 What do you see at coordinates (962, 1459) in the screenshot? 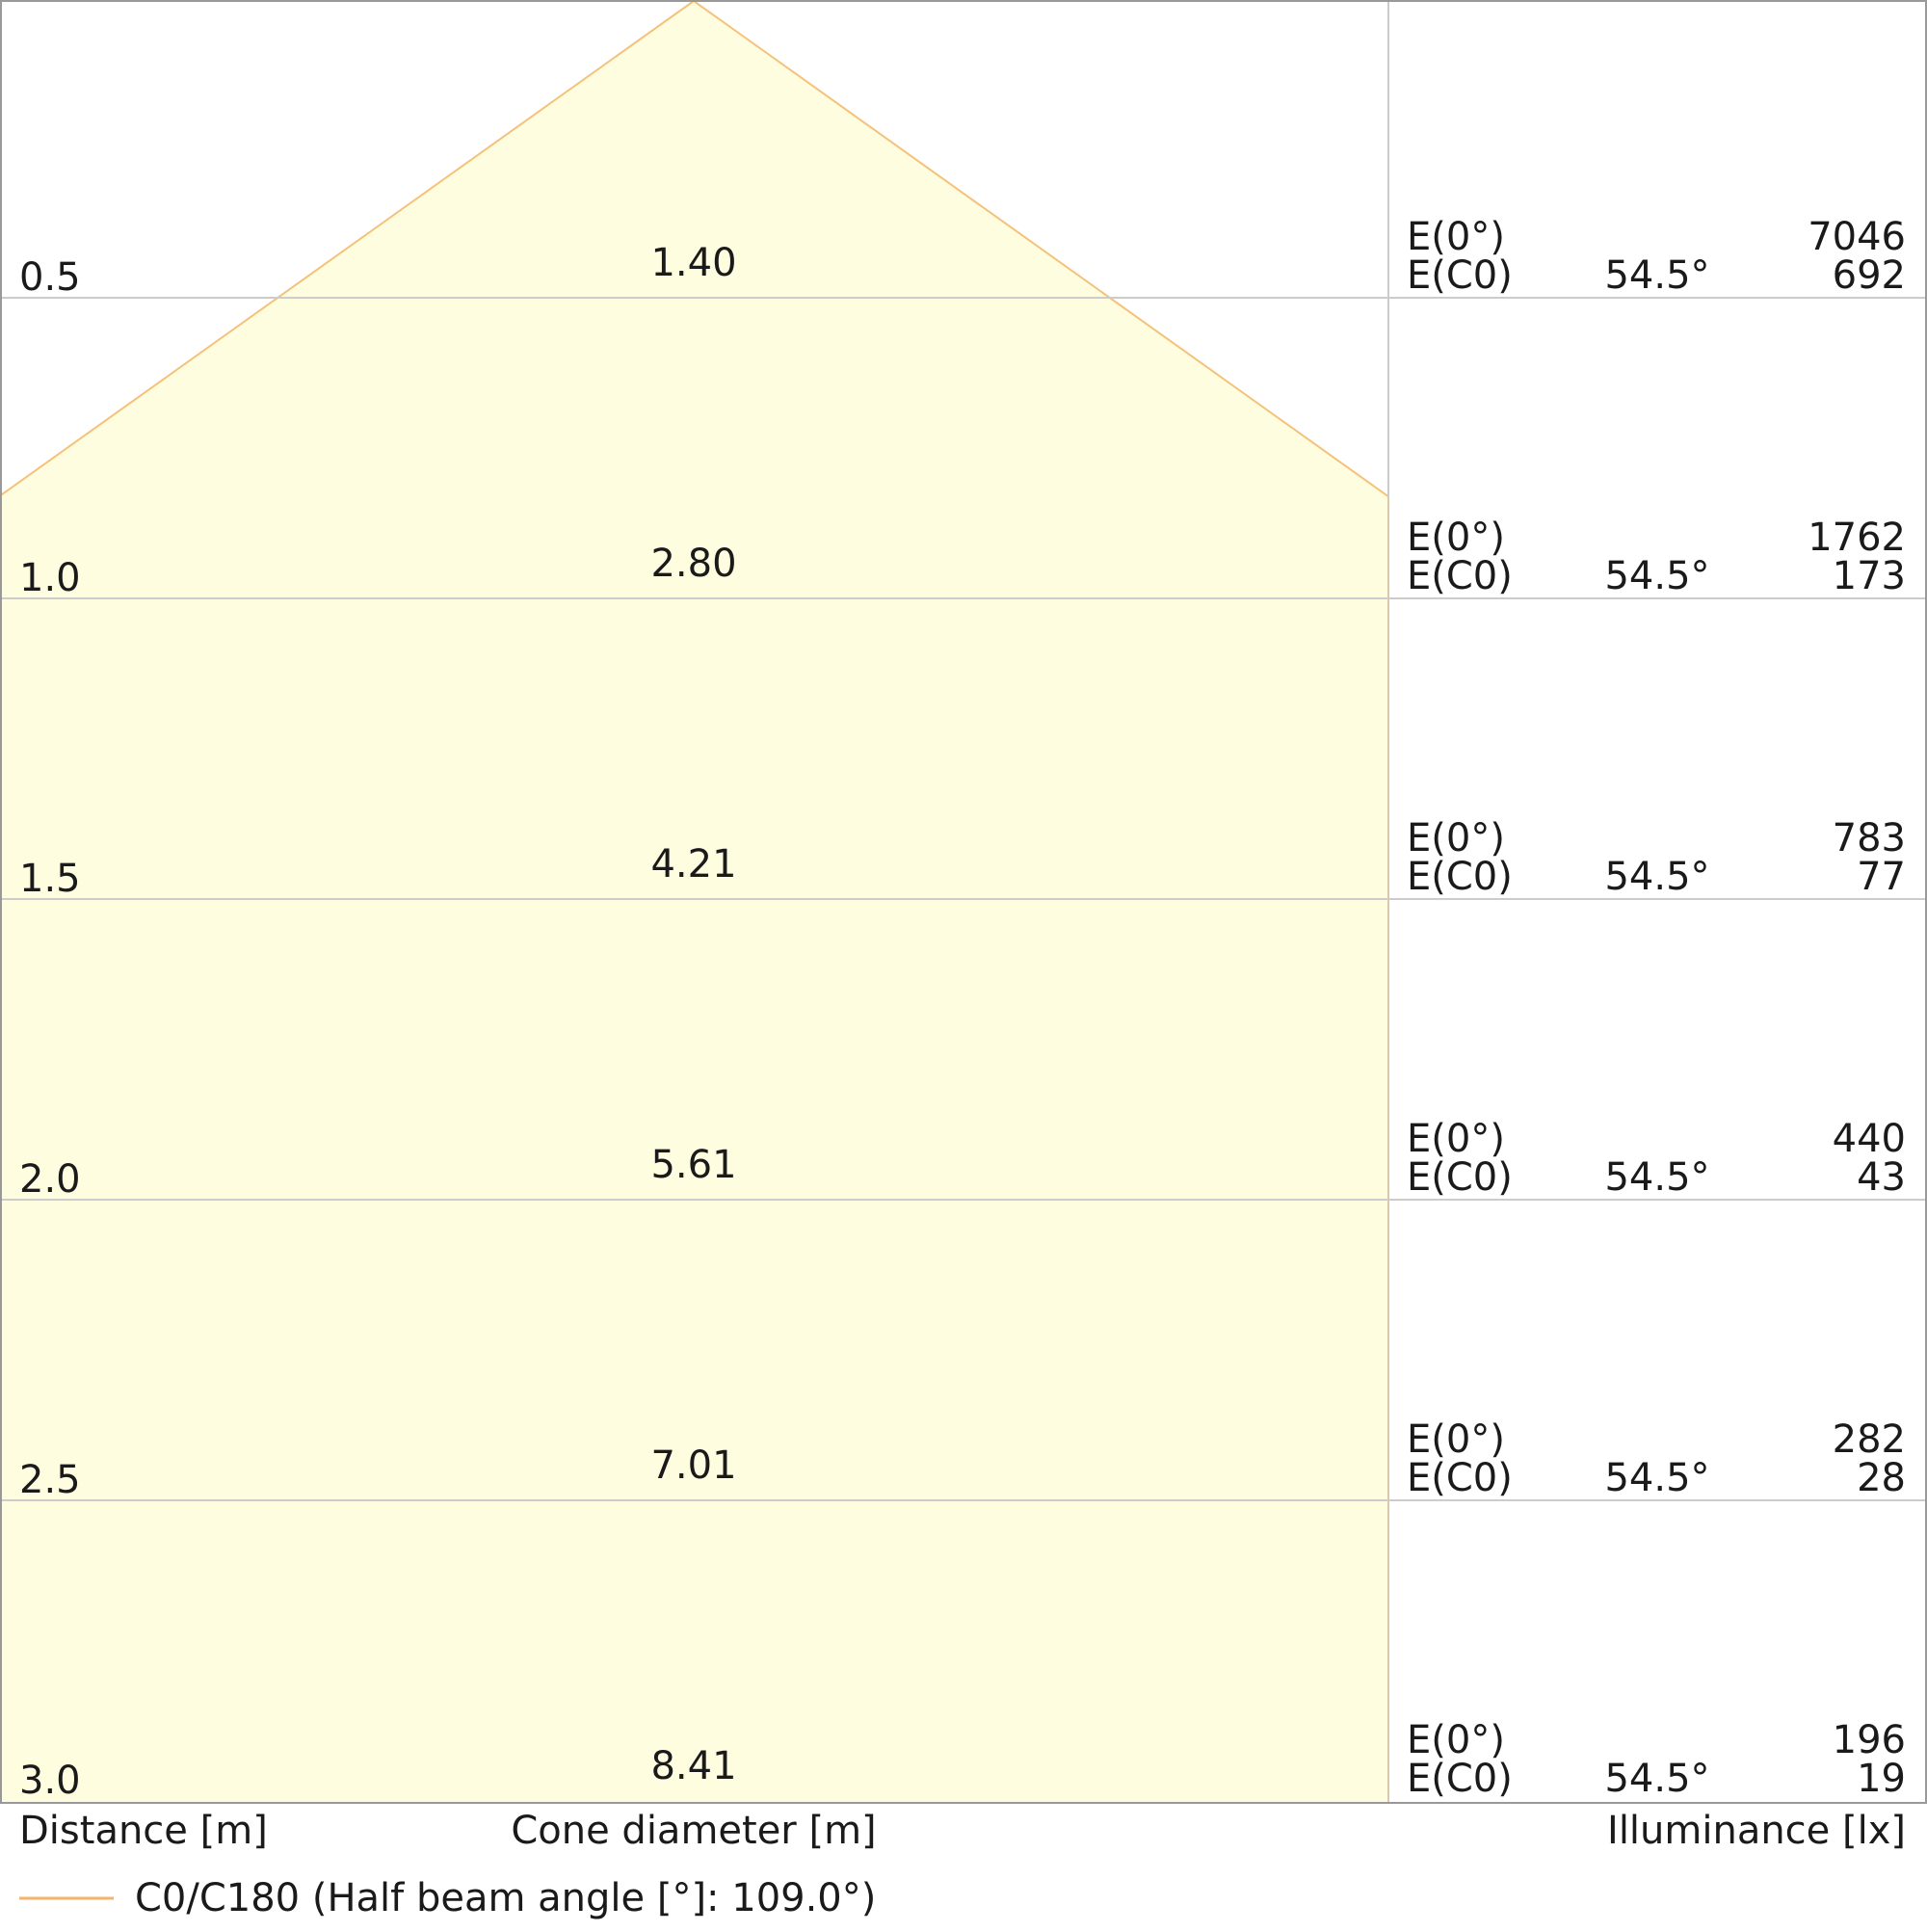
I see `distance-row: 2.5 7.01 E(0°) 282 E(C0) 54.5° 28` at bounding box center [962, 1459].